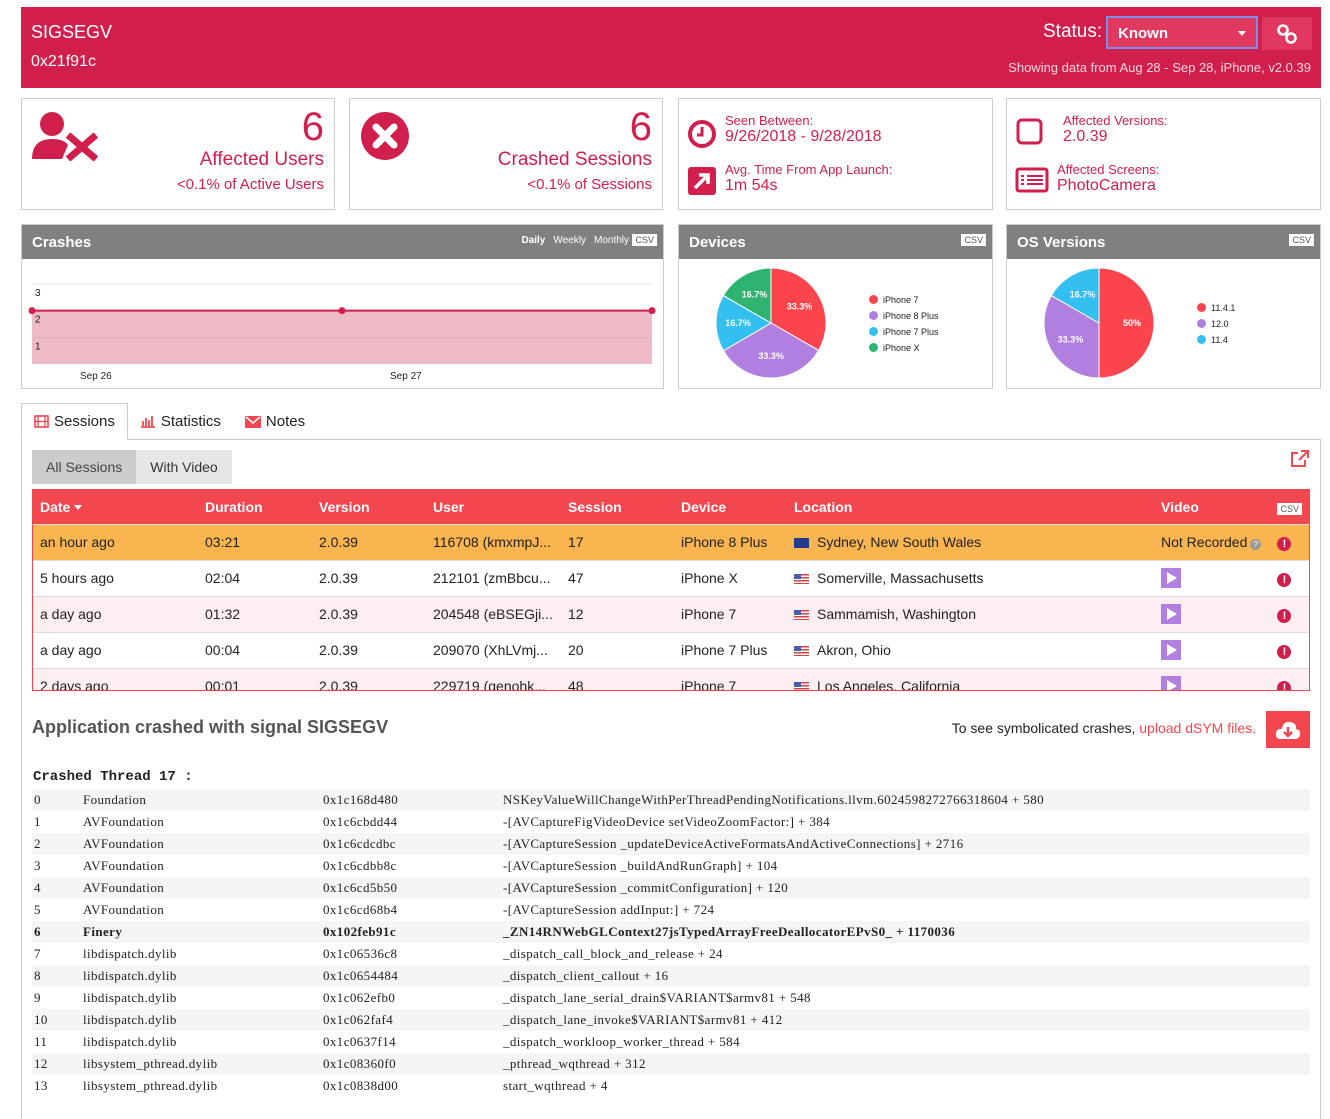  What do you see at coordinates (1300, 459) in the screenshot?
I see `external-link-icon` at bounding box center [1300, 459].